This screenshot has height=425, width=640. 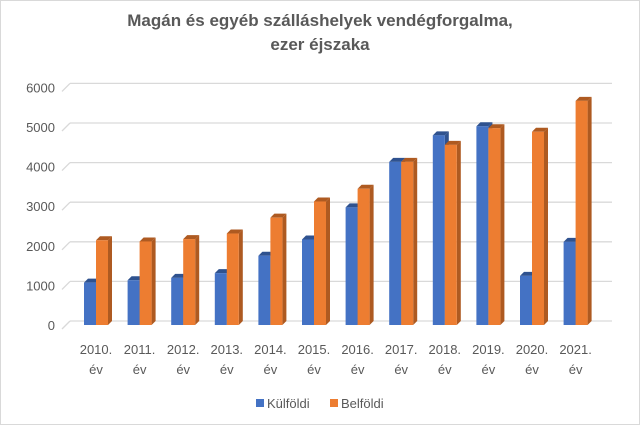 I want to click on y-tick-label: 0, so click(x=51, y=325).